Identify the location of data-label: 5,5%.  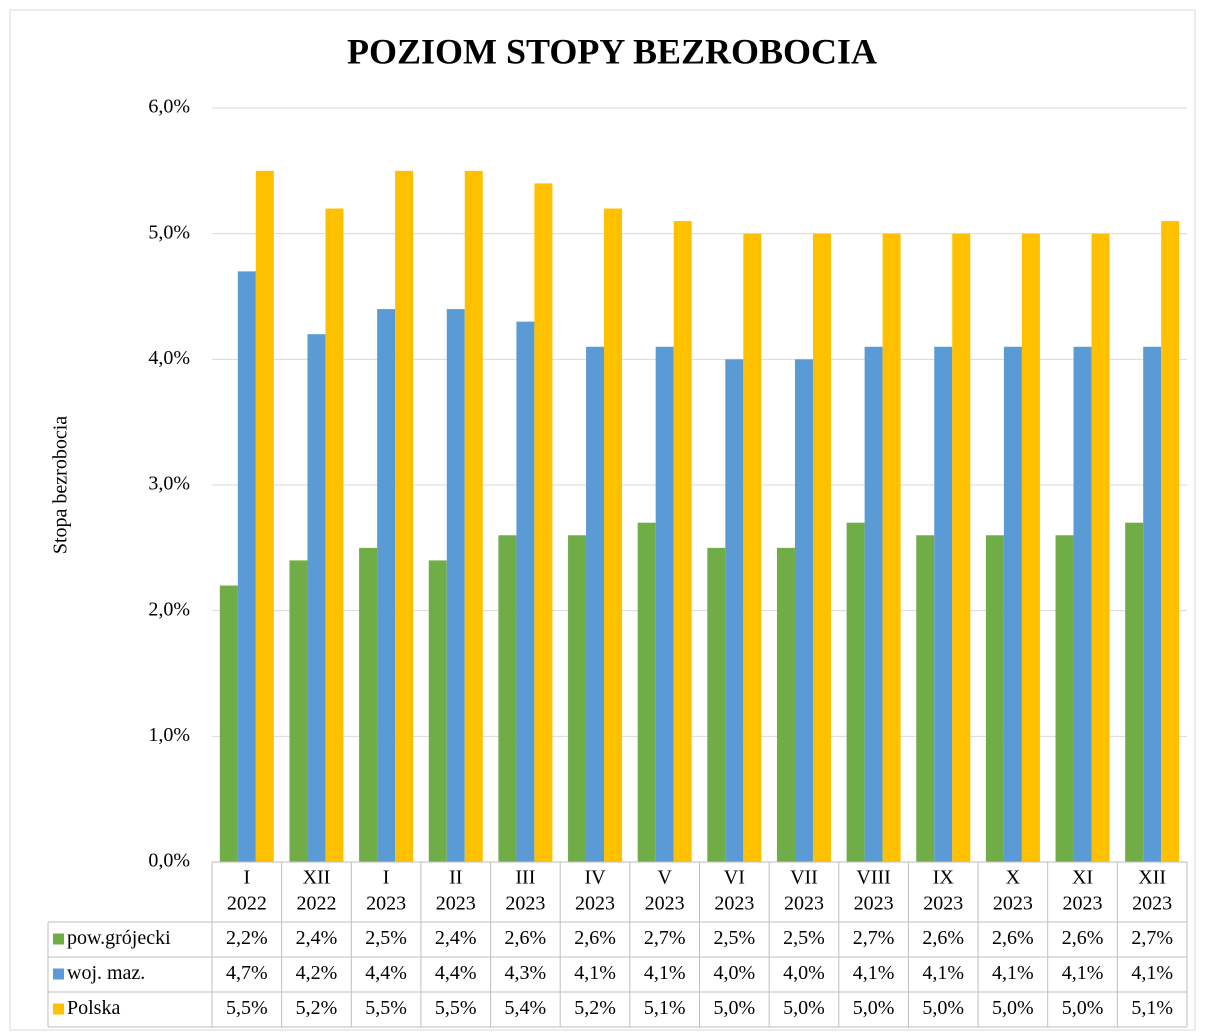
(247, 1008).